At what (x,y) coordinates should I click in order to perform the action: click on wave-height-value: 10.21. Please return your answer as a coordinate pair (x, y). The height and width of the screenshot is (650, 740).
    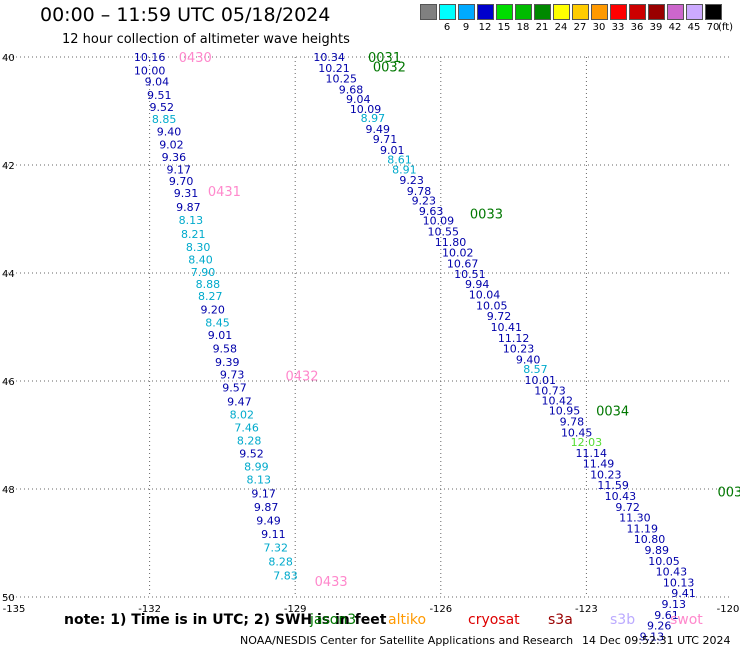
    Looking at the image, I should click on (334, 68).